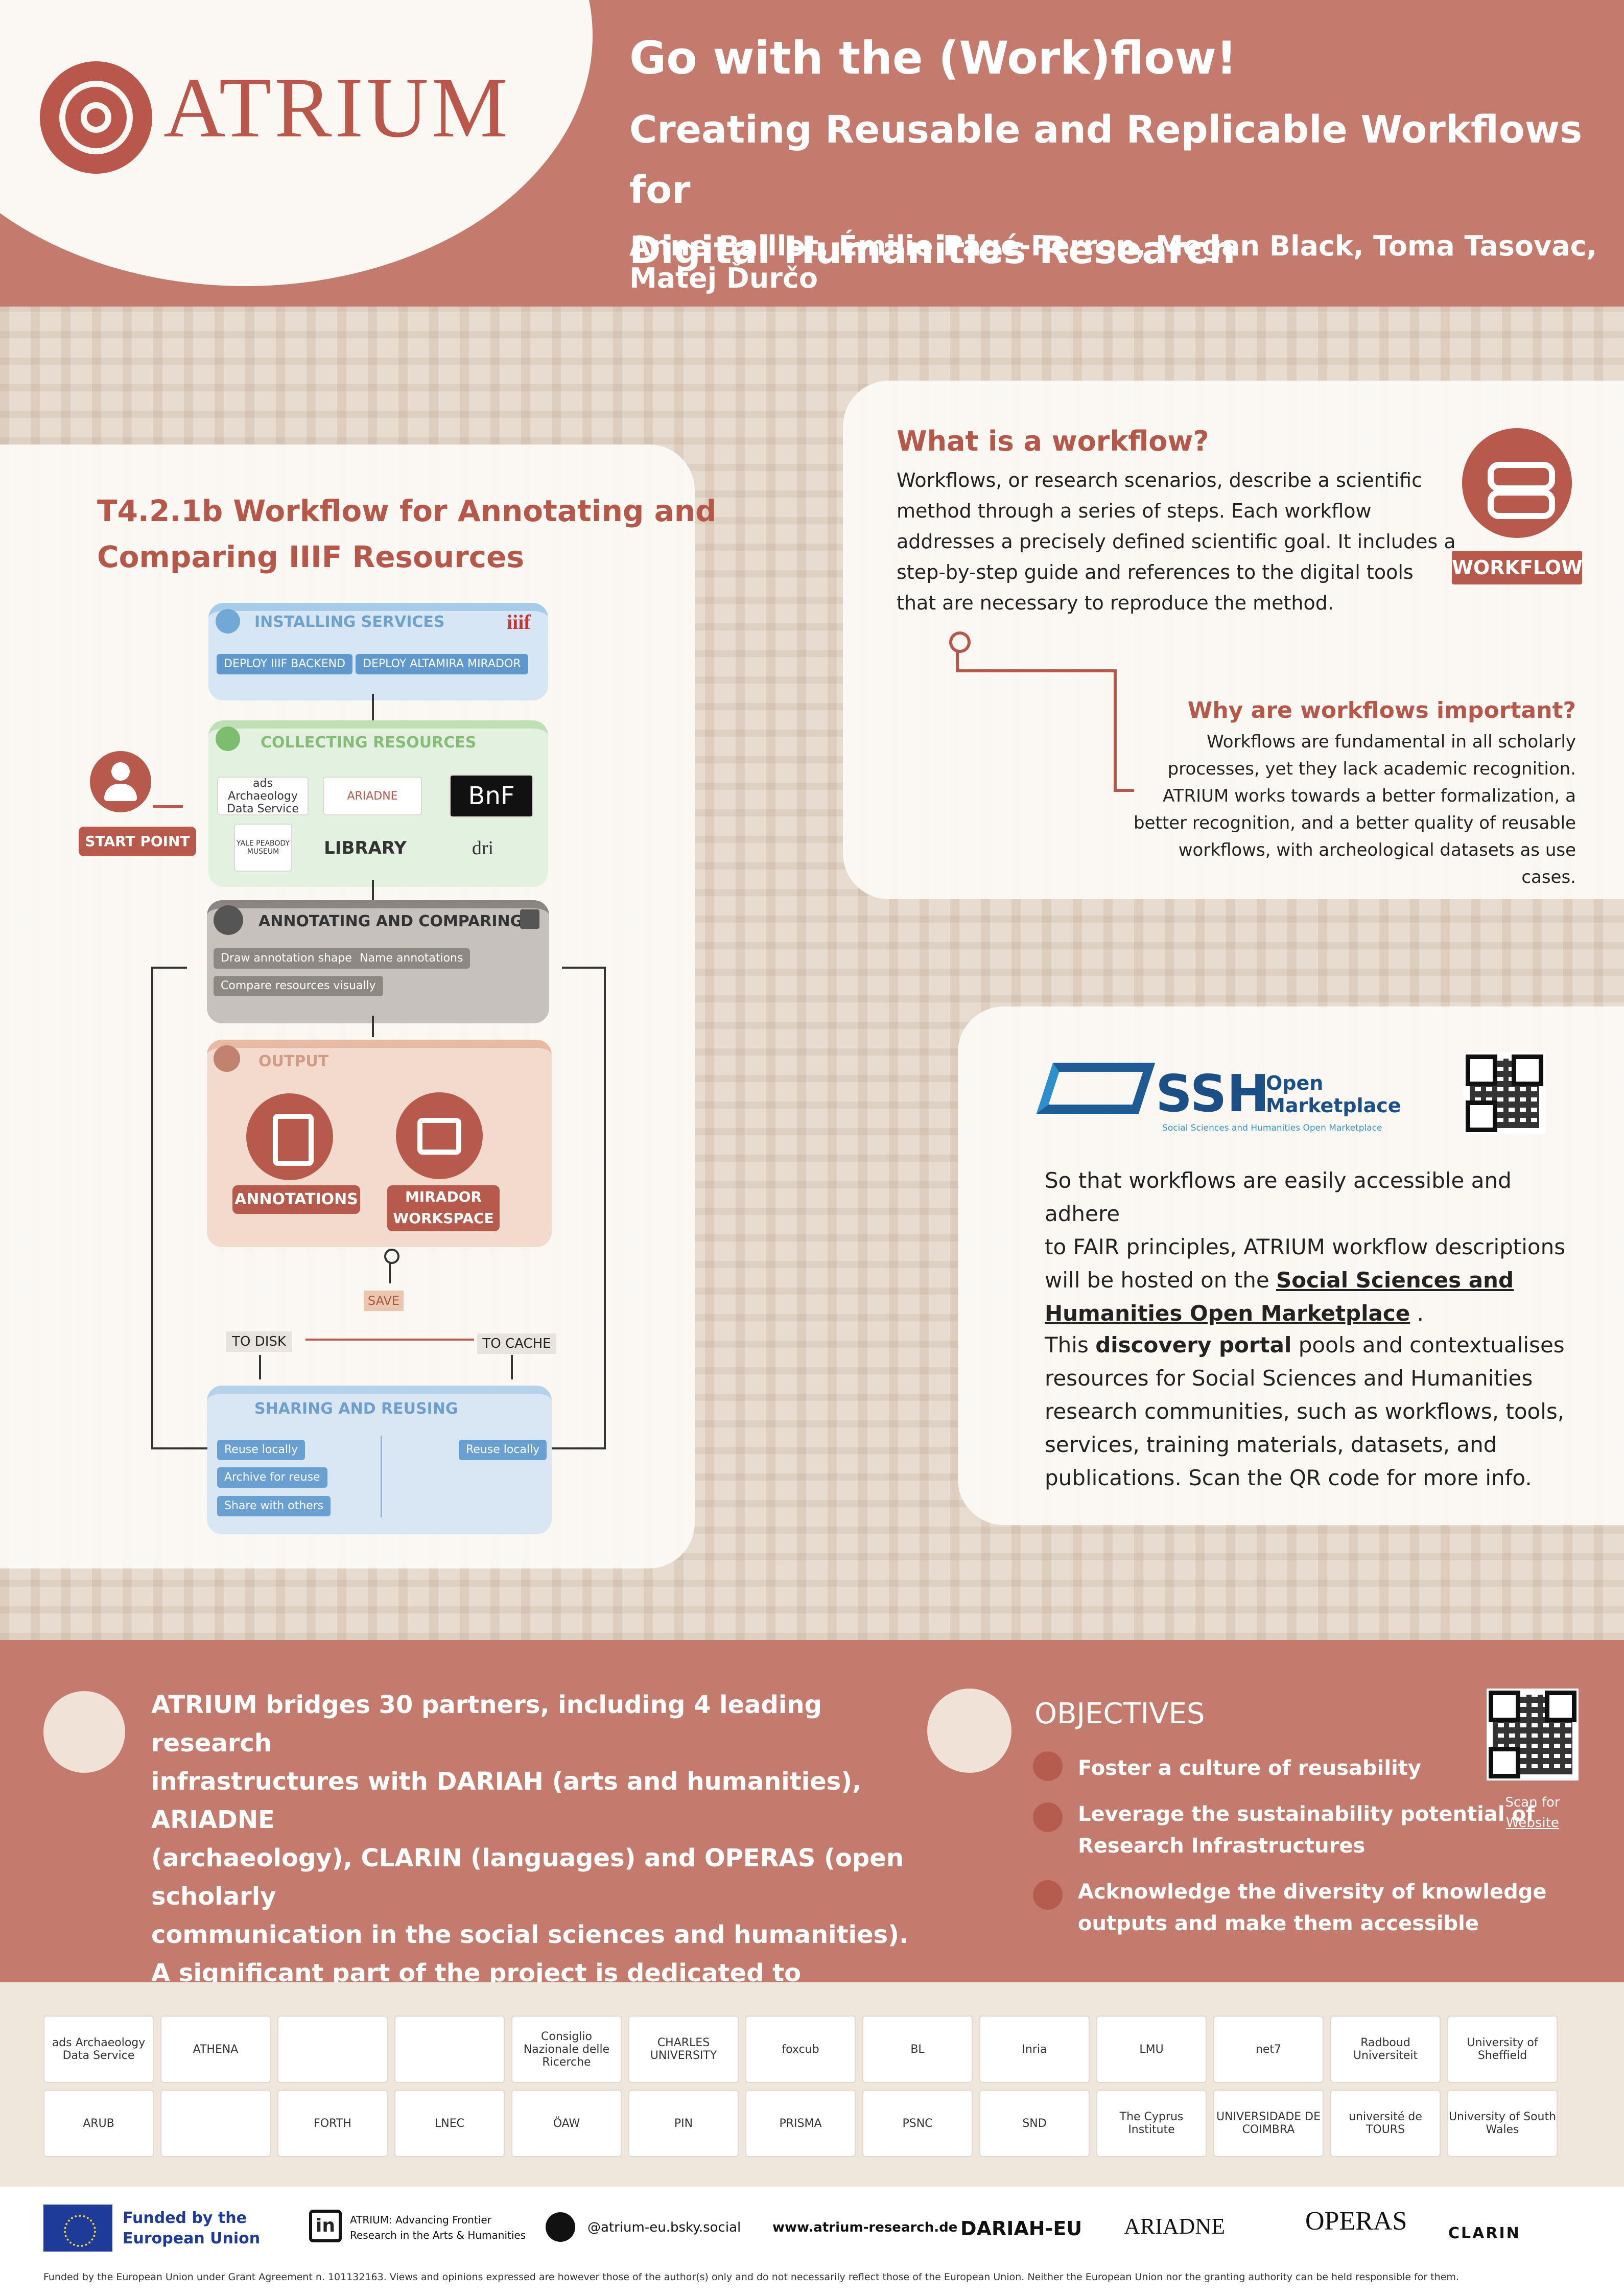  I want to click on image-icon, so click(439, 1135).